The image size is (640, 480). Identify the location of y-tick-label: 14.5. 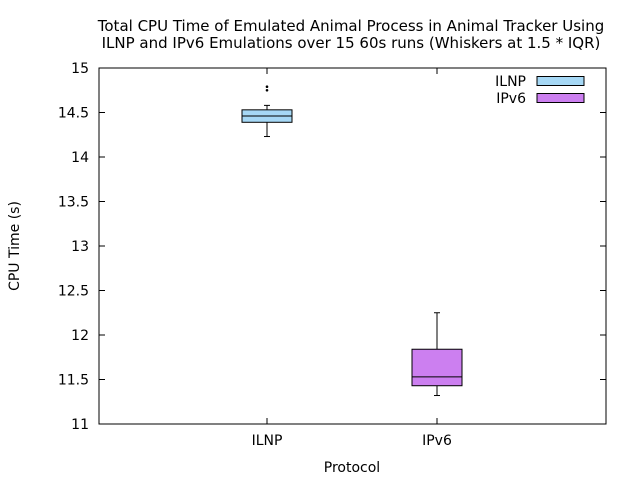
(73, 114).